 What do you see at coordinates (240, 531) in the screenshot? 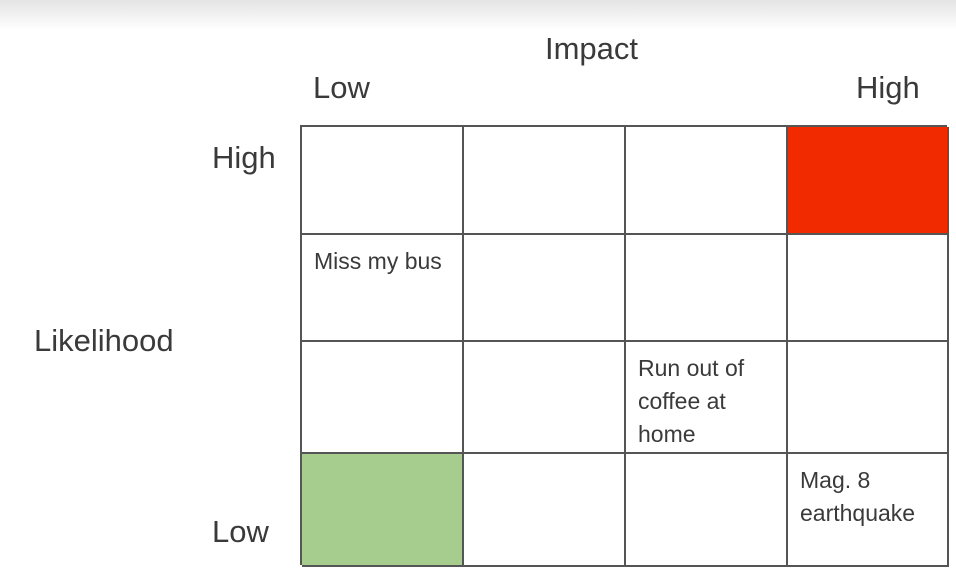
I see `likelihood-low-label: Low` at bounding box center [240, 531].